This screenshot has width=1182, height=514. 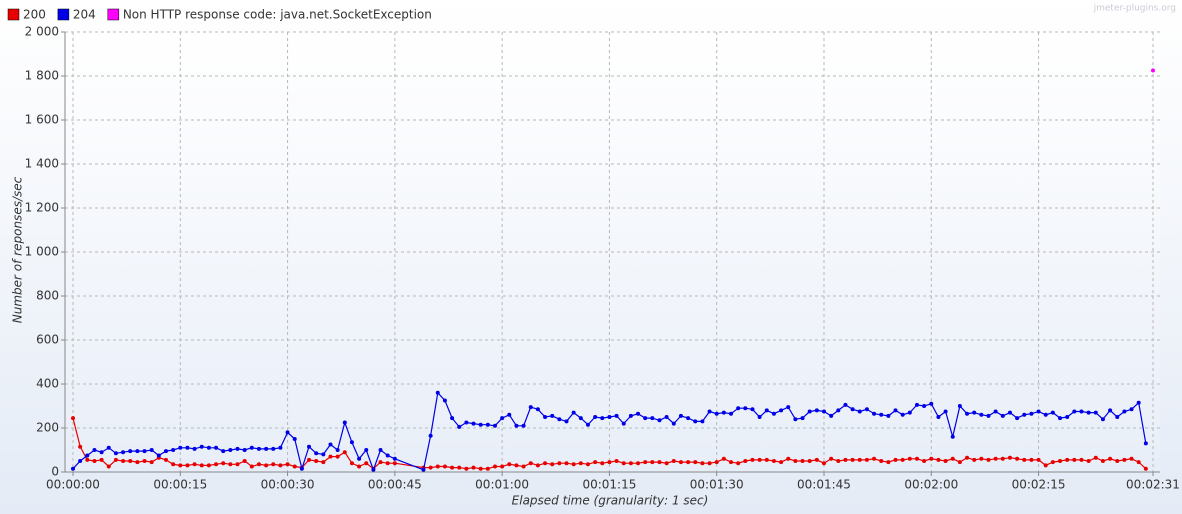 What do you see at coordinates (42, 32) in the screenshot?
I see `y-tick-label: 2 000` at bounding box center [42, 32].